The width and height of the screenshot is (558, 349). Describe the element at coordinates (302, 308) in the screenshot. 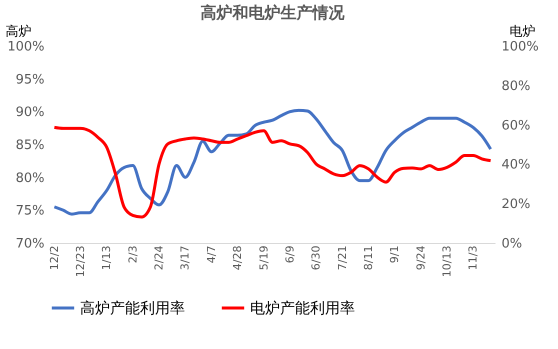

I see `legend-label: 电炉产能利用率` at that location.